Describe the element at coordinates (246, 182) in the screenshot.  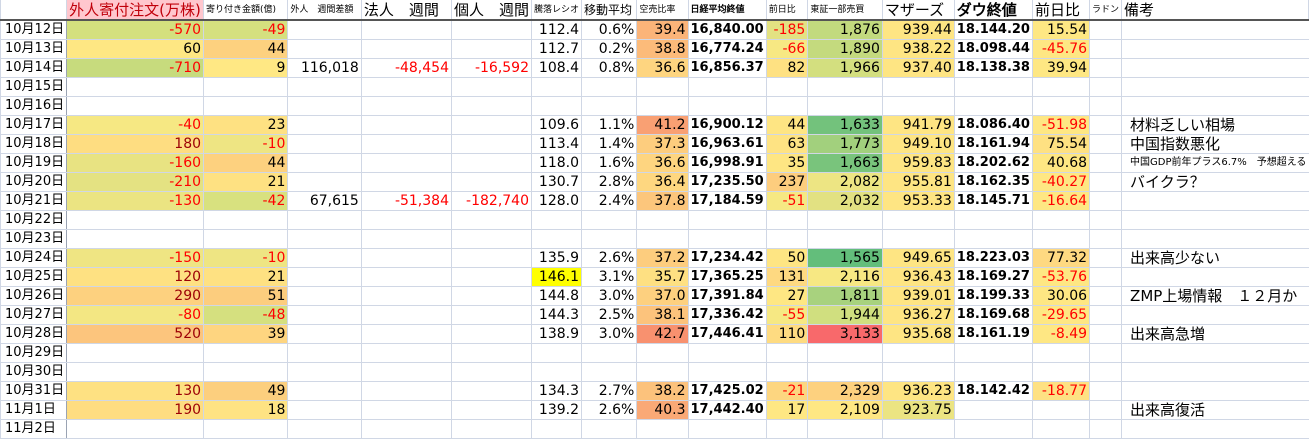
I see `cell-opening-amount: 21` at that location.